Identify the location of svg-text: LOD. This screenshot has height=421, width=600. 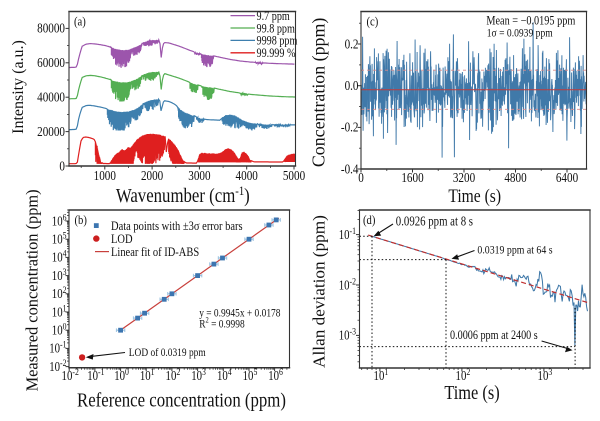
(122, 239).